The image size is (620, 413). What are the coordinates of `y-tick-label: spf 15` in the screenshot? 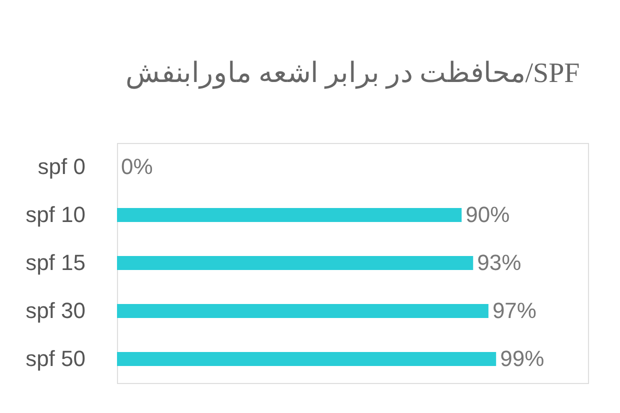 It's located at (56, 262).